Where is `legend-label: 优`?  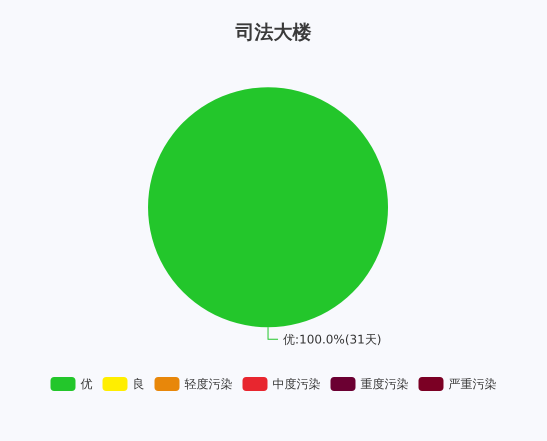
legend-label: 优 is located at coordinates (86, 384).